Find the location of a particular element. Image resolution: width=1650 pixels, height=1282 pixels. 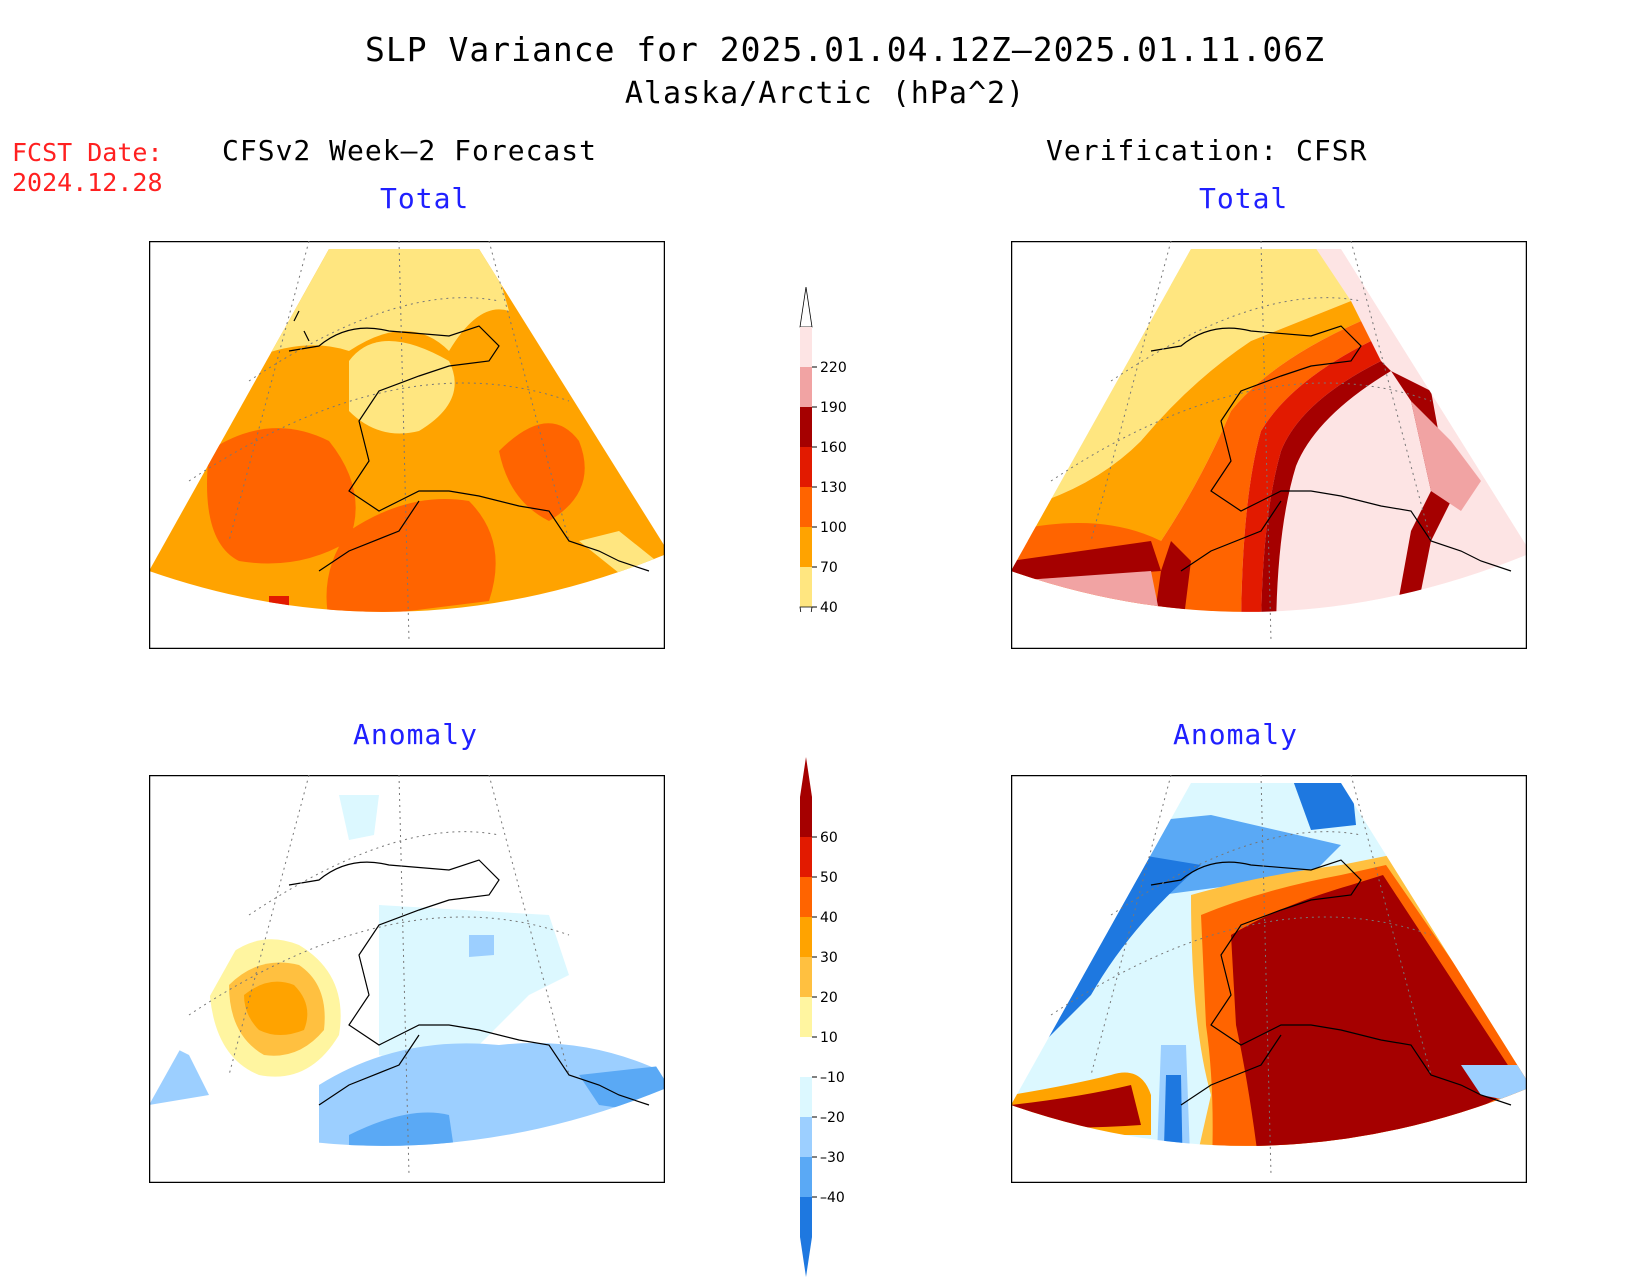

forecast-total-map is located at coordinates (407, 445).